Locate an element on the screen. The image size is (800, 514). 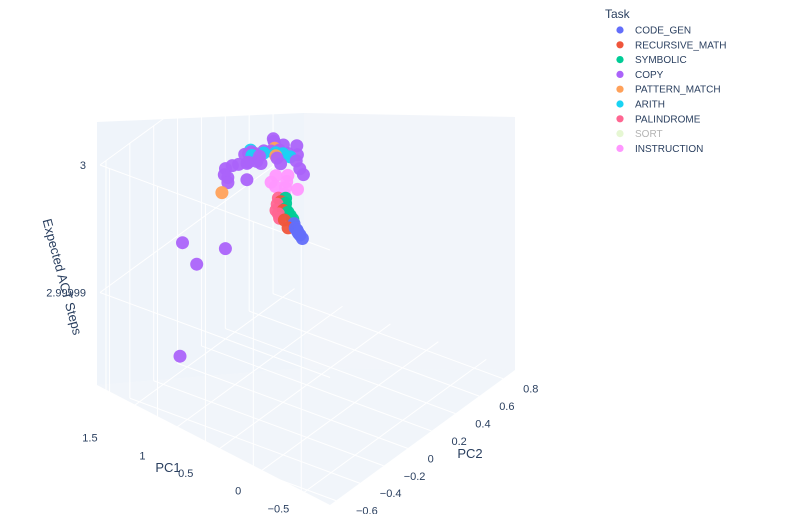
legend-label: PATTERN_MATCH is located at coordinates (678, 90).